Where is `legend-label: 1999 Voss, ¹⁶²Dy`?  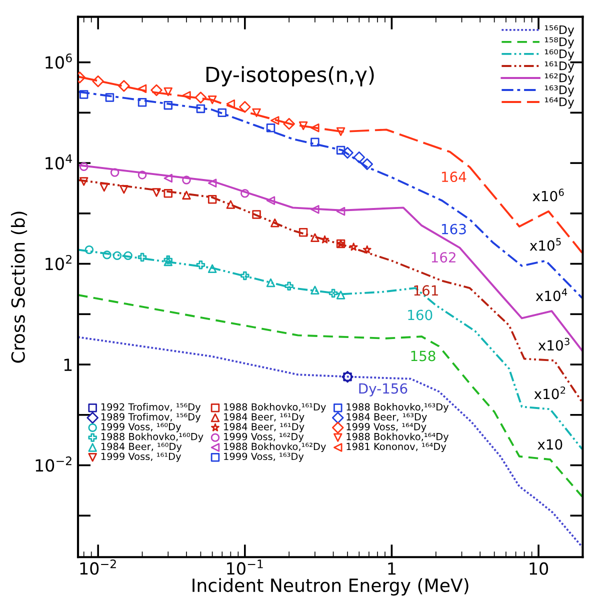 legend-label: 1999 Voss, ¹⁶²Dy is located at coordinates (264, 437).